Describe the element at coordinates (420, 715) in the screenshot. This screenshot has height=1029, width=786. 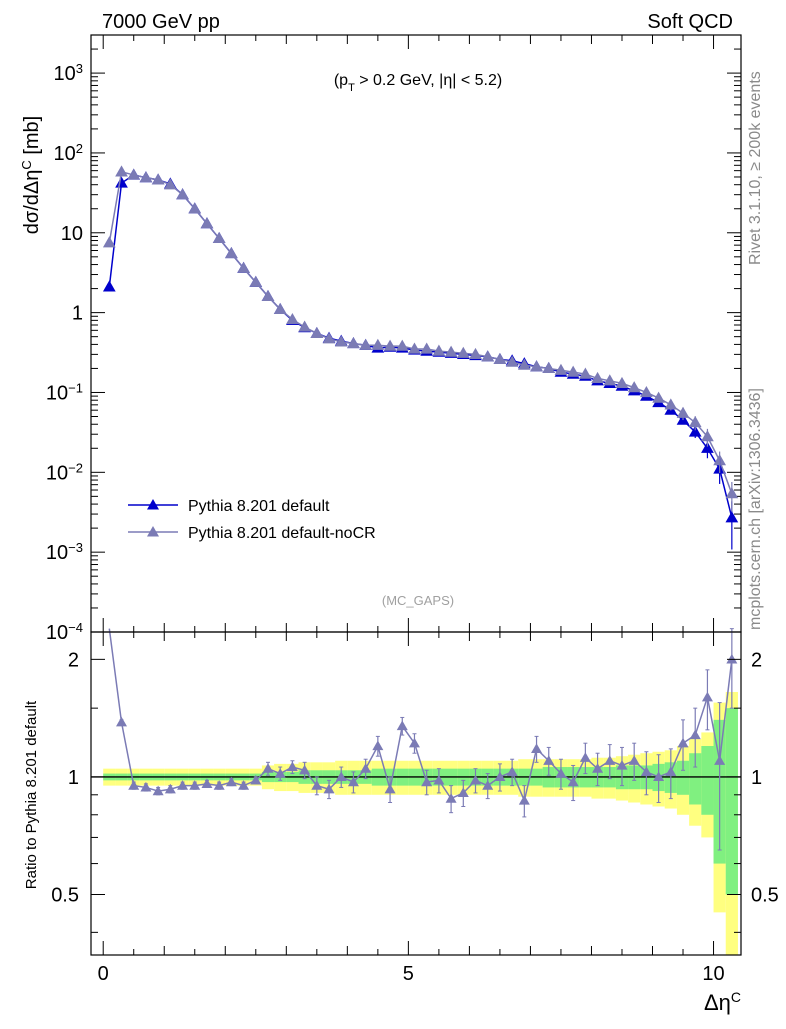
I see `series-line` at that location.